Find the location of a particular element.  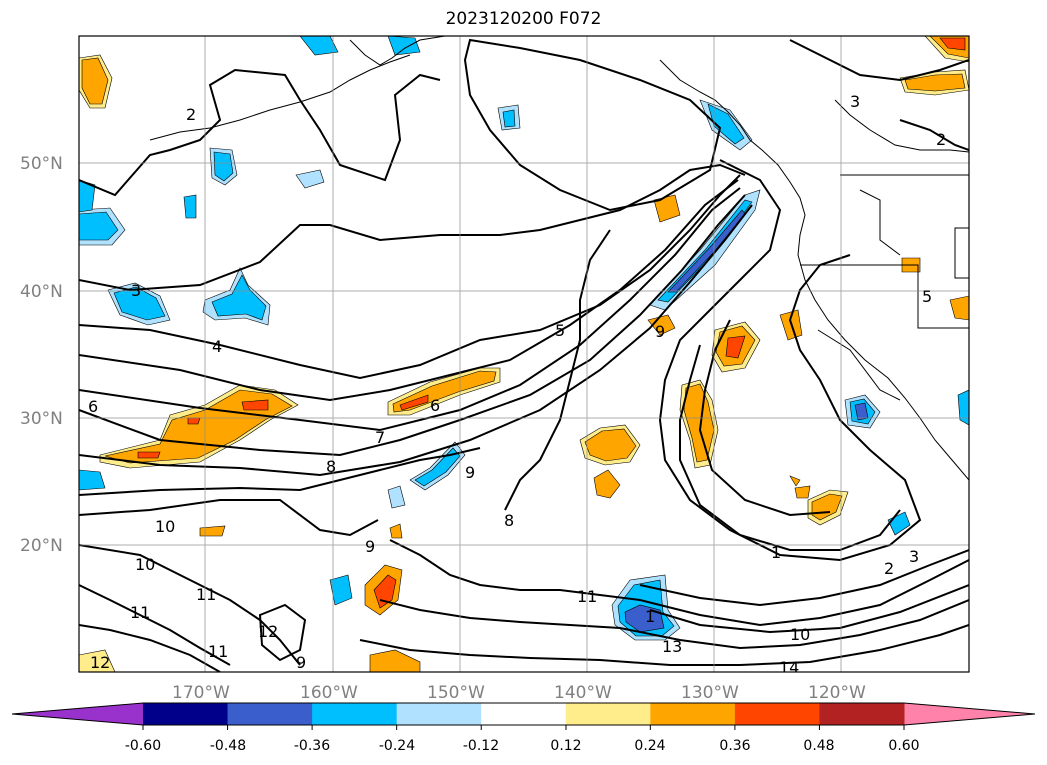

lat-label: 50°N is located at coordinates (41, 164).